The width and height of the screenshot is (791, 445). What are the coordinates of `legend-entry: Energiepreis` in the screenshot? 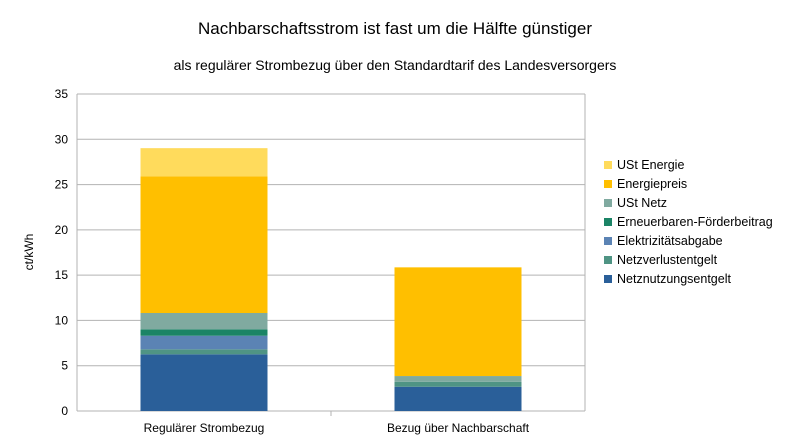 It's located at (652, 184).